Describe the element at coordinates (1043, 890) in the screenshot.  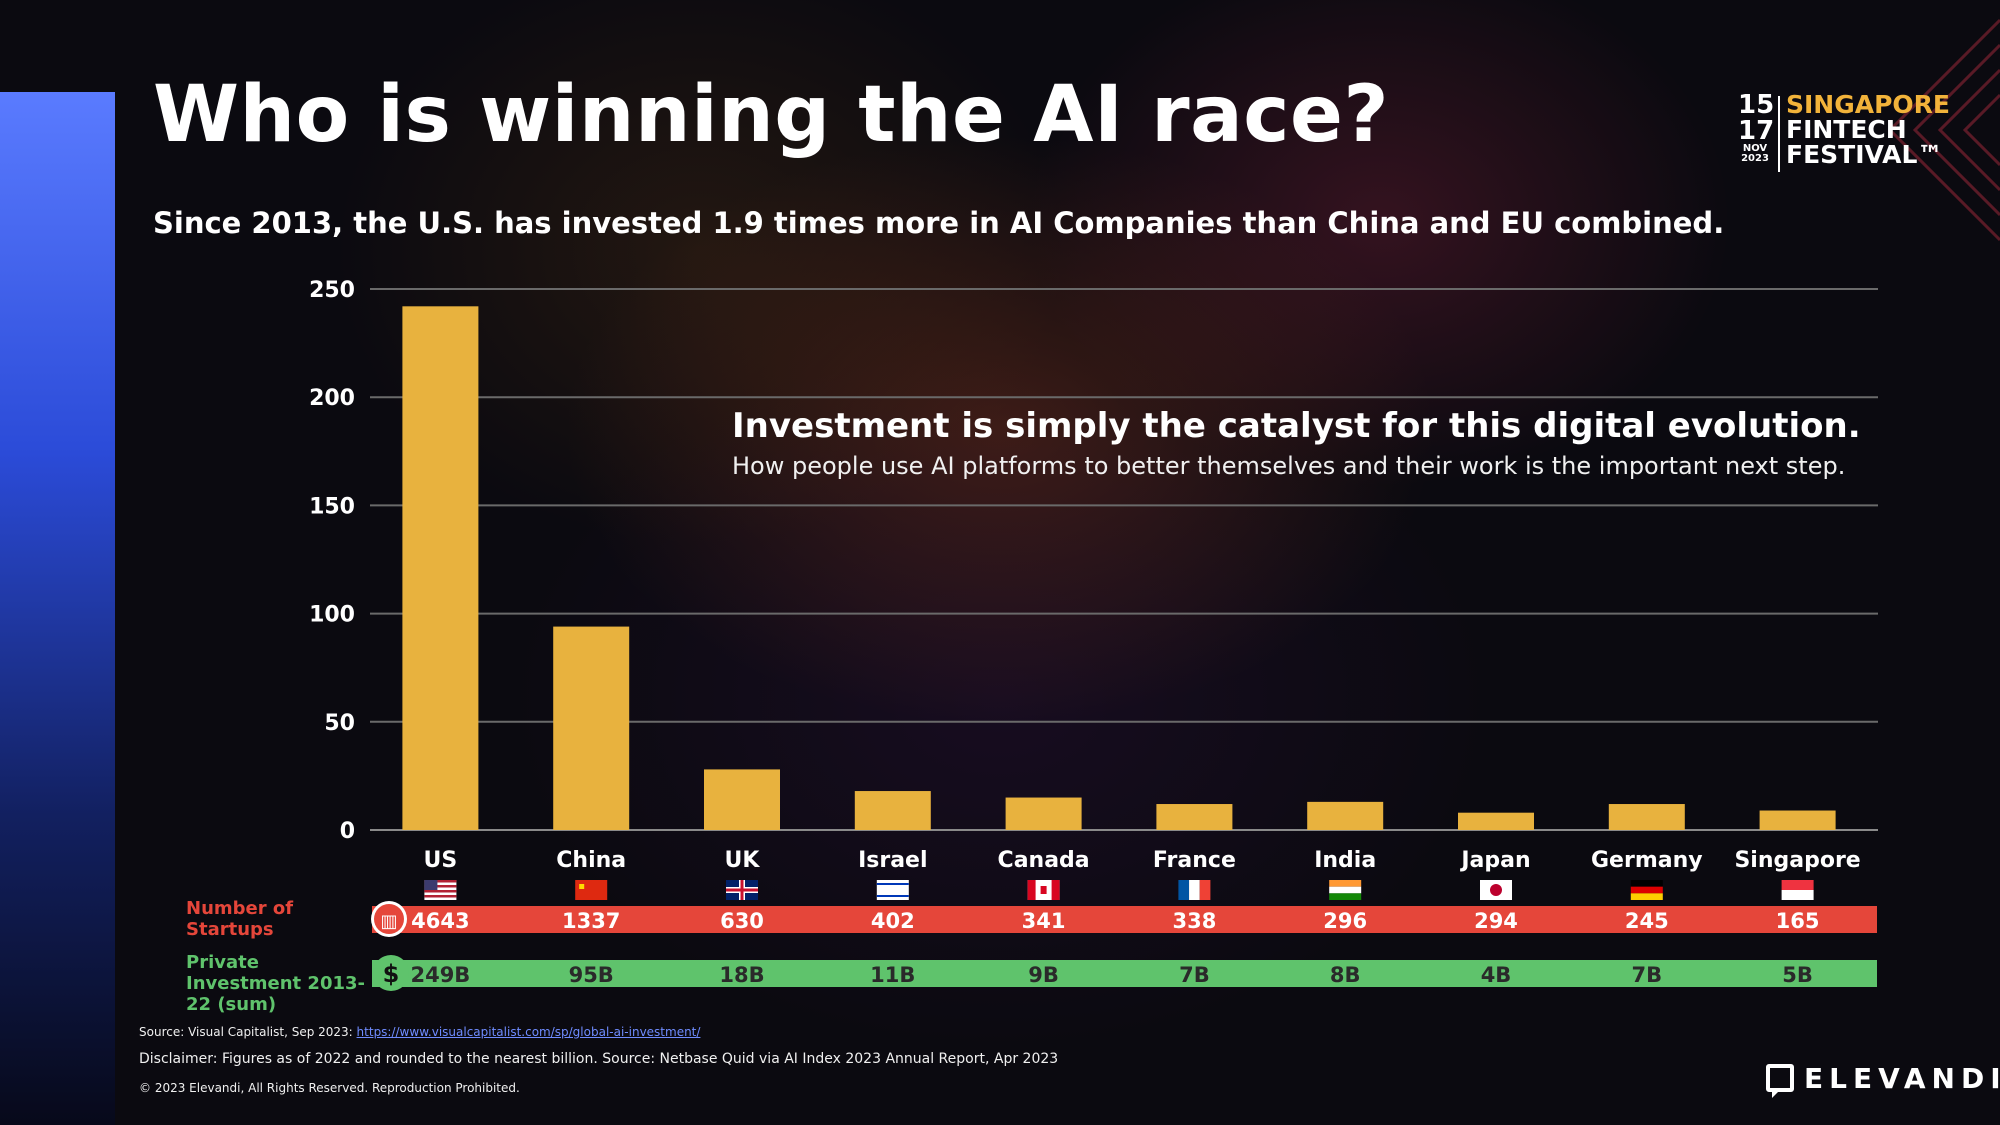
I see `canada-flag-icon` at that location.